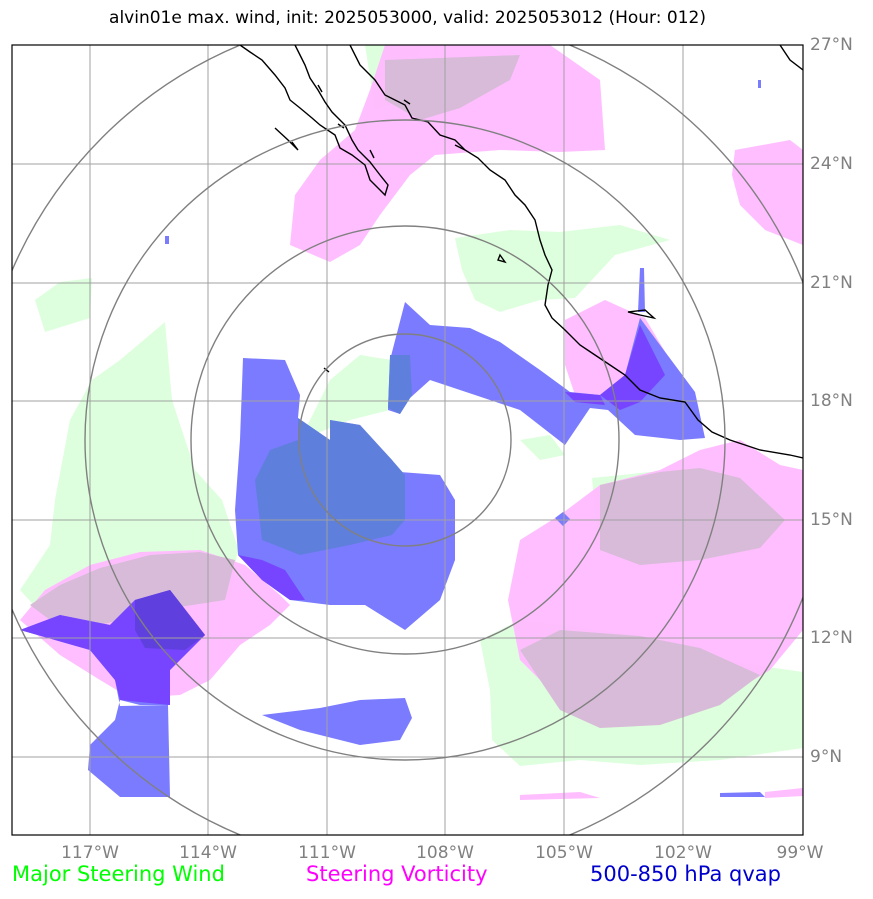 The width and height of the screenshot is (873, 899). What do you see at coordinates (327, 853) in the screenshot?
I see `lon-label: 111°W` at bounding box center [327, 853].